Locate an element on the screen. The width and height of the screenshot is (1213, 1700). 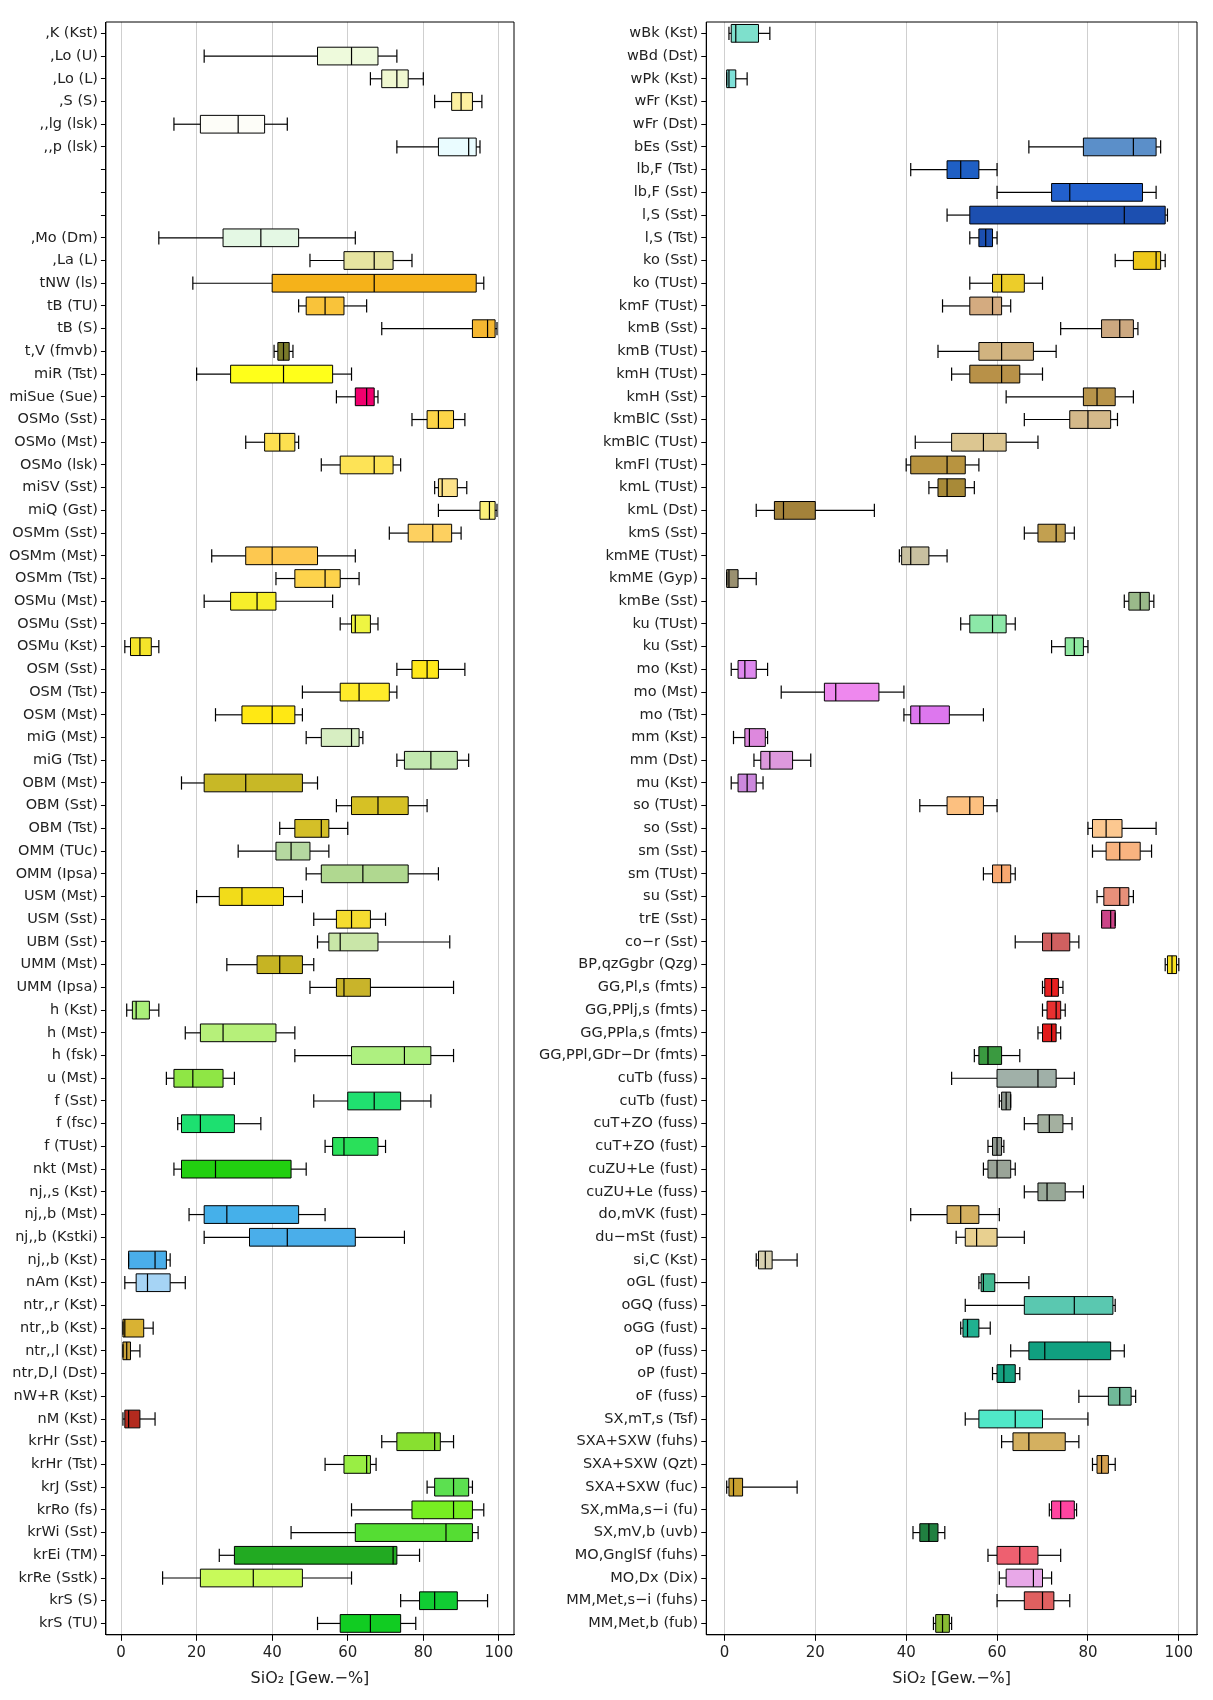
y-tick-label: wPk (Kst) is located at coordinates (664, 77).